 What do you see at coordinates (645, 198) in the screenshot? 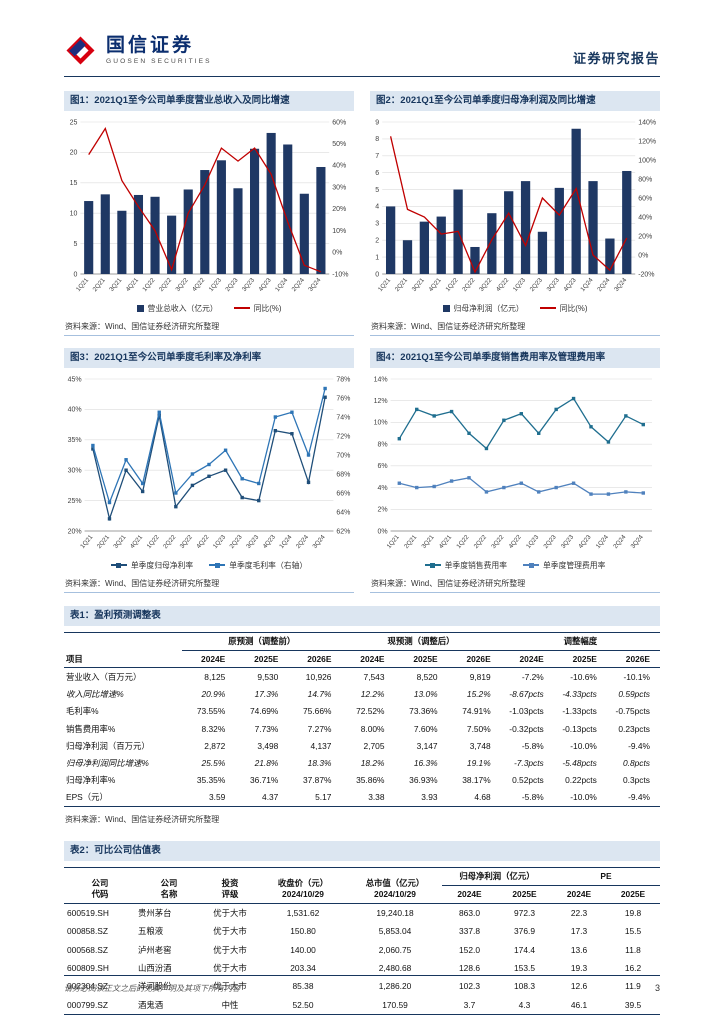
I see `svg-text: 60%` at bounding box center [645, 198].